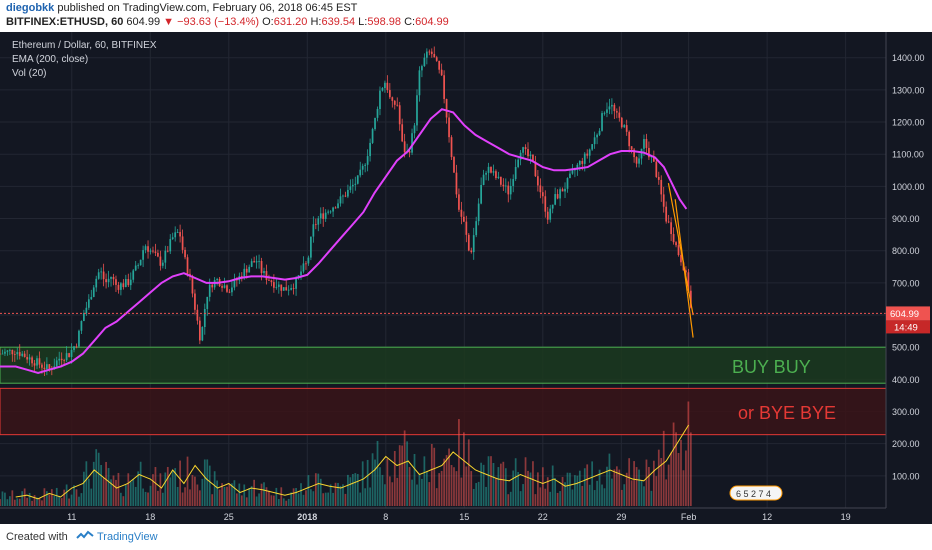 This screenshot has width=932, height=550. I want to click on tradingview-brand: TradingView, so click(127, 537).